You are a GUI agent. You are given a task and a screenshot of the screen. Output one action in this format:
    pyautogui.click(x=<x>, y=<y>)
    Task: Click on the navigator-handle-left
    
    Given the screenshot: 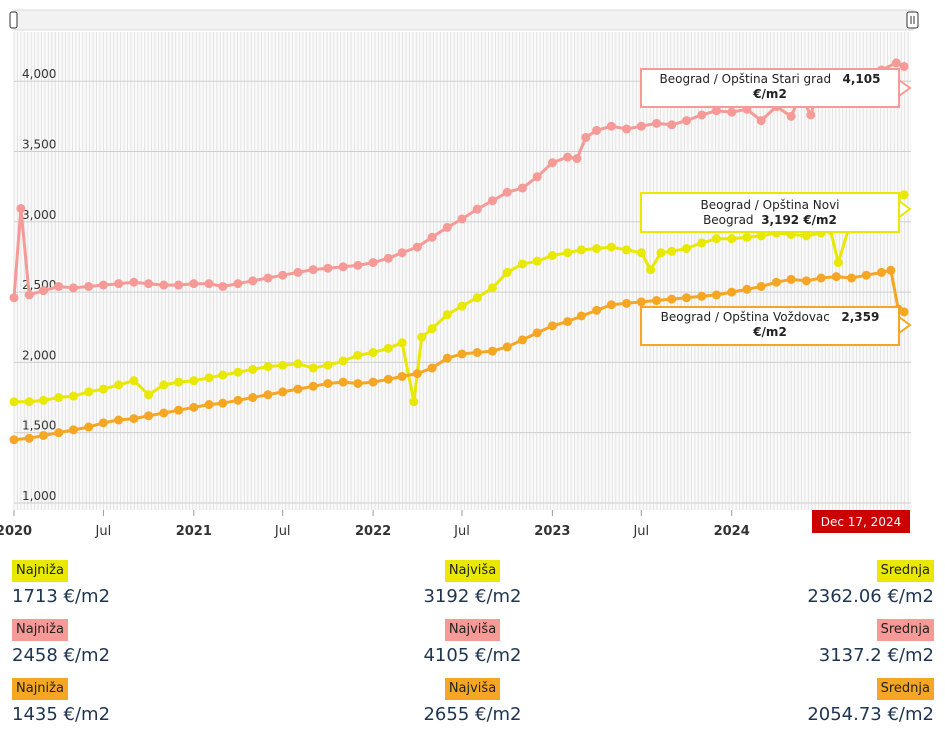 What is the action you would take?
    pyautogui.click(x=13, y=20)
    